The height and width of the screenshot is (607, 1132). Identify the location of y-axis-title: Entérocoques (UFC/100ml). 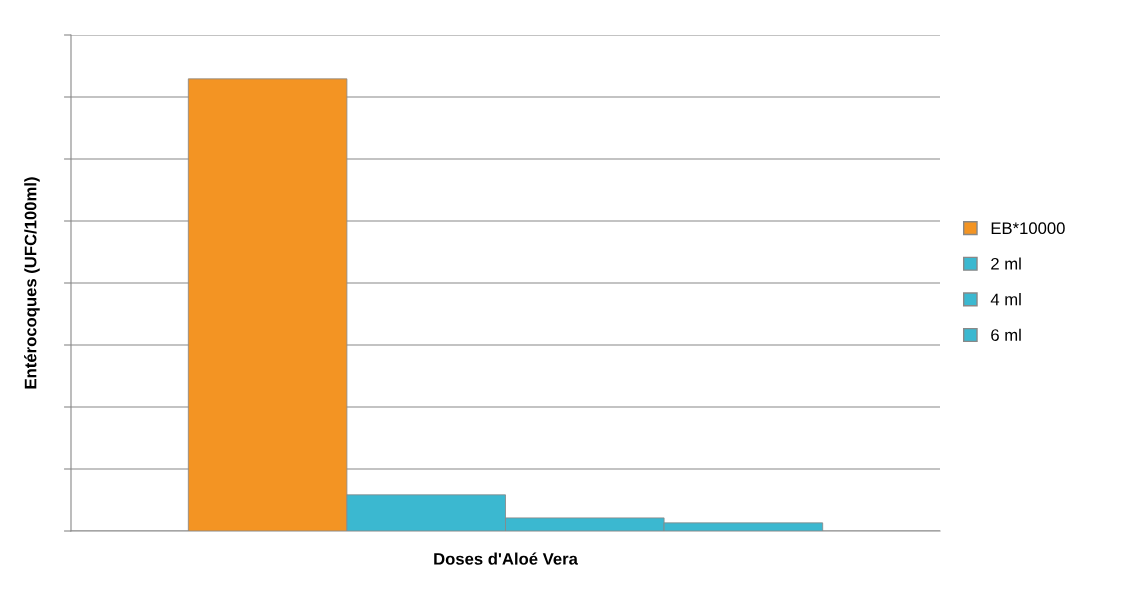
(32, 283).